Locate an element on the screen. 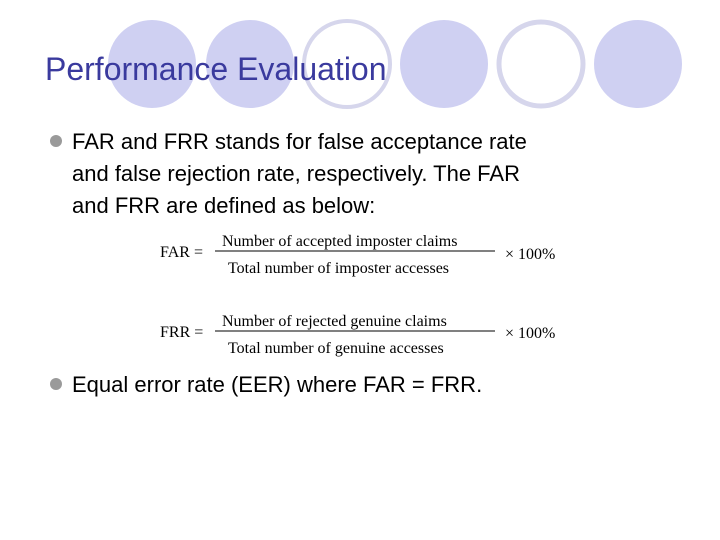 This screenshot has height=540, width=720. title: Performance Evaluation is located at coordinates (216, 69).